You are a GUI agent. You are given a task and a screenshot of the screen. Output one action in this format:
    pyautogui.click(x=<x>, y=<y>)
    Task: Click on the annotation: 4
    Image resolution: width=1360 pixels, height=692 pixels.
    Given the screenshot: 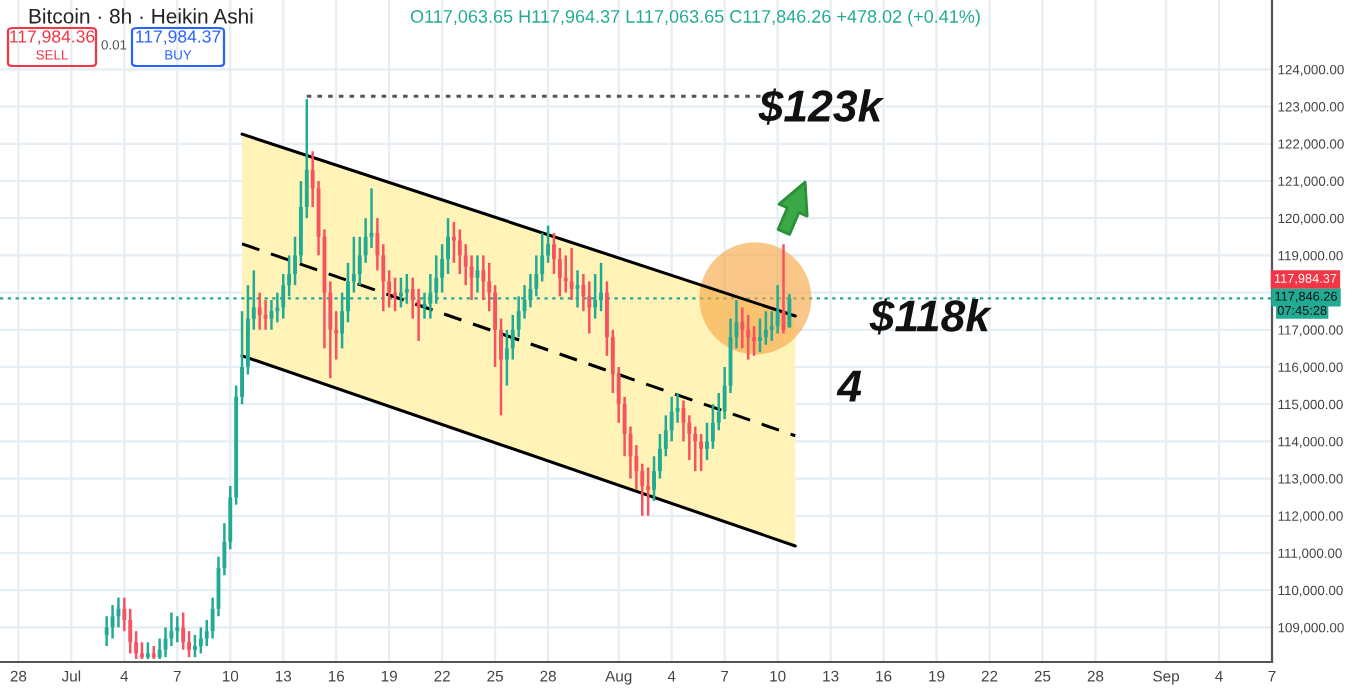 What is the action you would take?
    pyautogui.click(x=849, y=386)
    